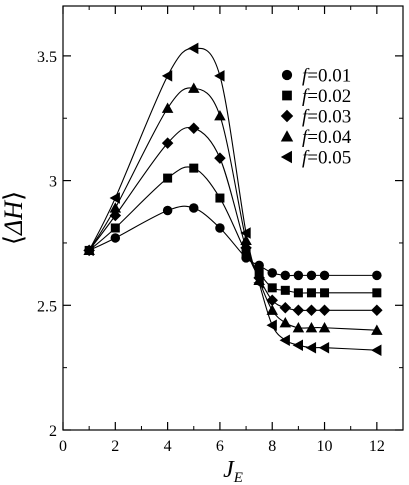  I want to click on legend: f=0.01f=0.02f=0.03f=0.04f=0.05, so click(316, 117).